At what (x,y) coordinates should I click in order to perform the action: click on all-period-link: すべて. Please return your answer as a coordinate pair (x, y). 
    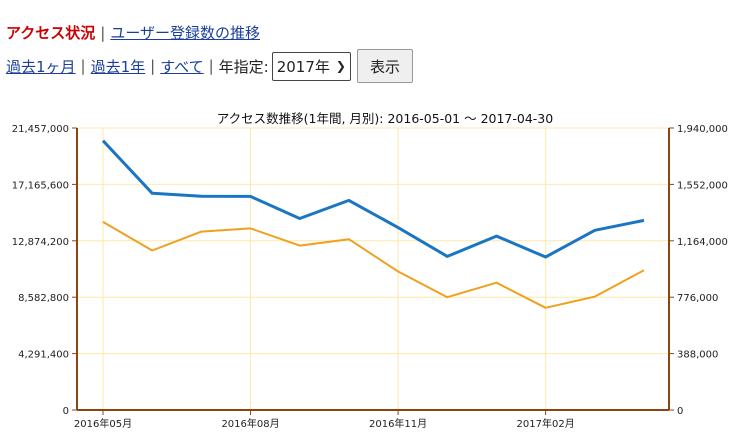
    Looking at the image, I should click on (182, 66).